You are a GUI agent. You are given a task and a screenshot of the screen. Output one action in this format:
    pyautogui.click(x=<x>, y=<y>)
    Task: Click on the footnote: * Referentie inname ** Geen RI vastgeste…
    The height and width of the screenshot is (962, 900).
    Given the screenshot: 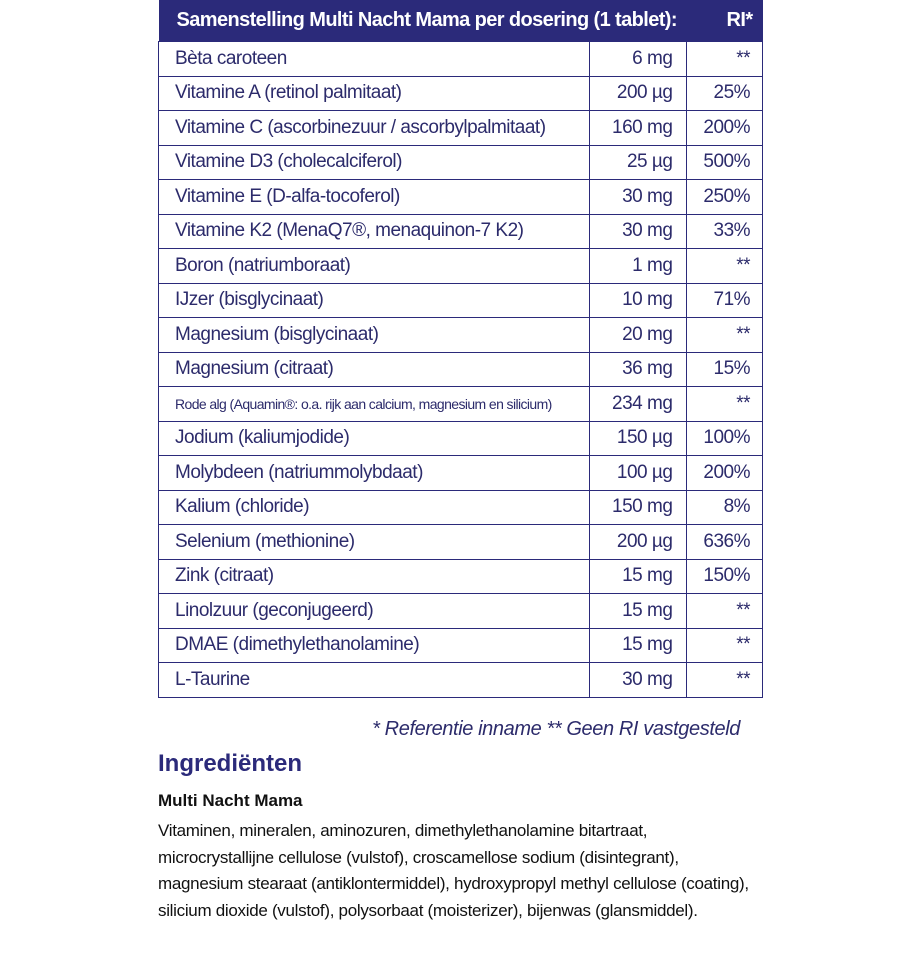 What is the action you would take?
    pyautogui.click(x=556, y=729)
    